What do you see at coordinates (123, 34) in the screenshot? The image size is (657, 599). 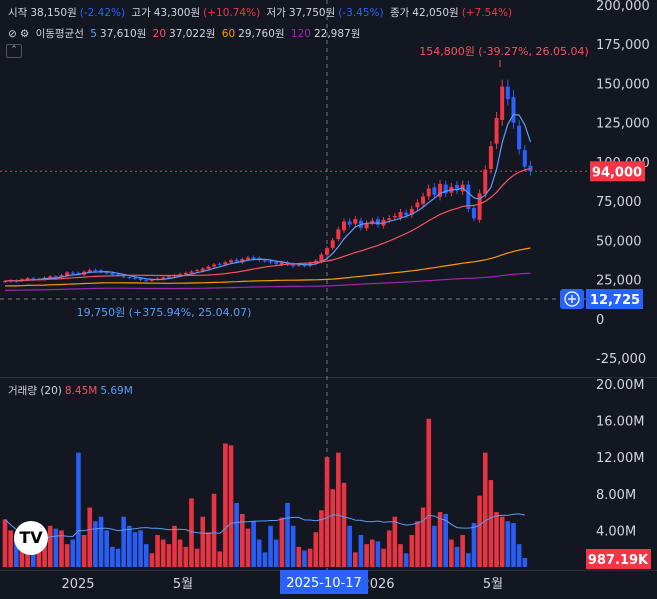 I see `ma5-value: 37,610원` at bounding box center [123, 34].